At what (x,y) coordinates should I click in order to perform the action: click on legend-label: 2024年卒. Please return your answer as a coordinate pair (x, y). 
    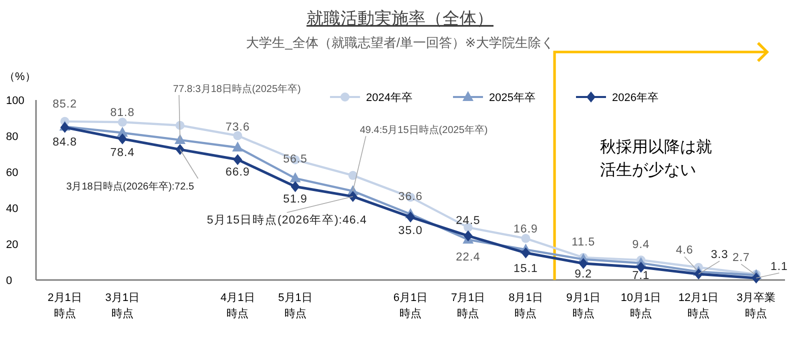
    Looking at the image, I should click on (389, 97).